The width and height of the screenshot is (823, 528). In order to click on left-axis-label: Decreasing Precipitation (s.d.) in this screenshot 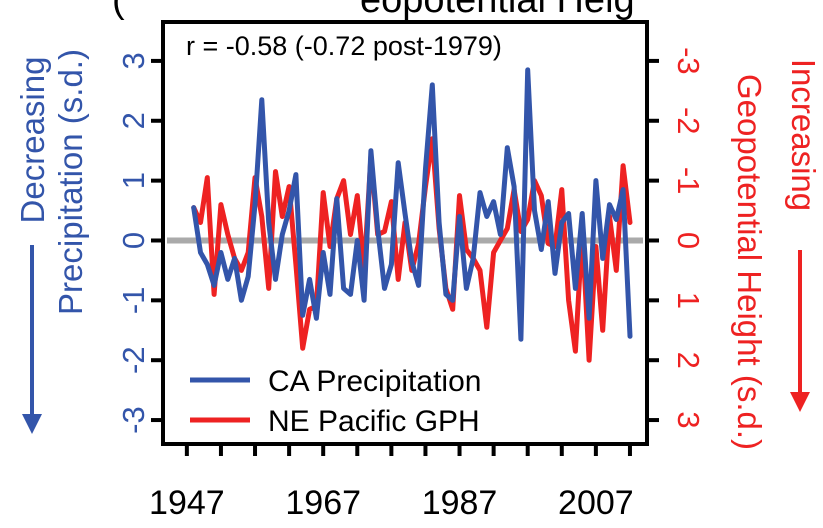, I will do `click(51, 241)`.